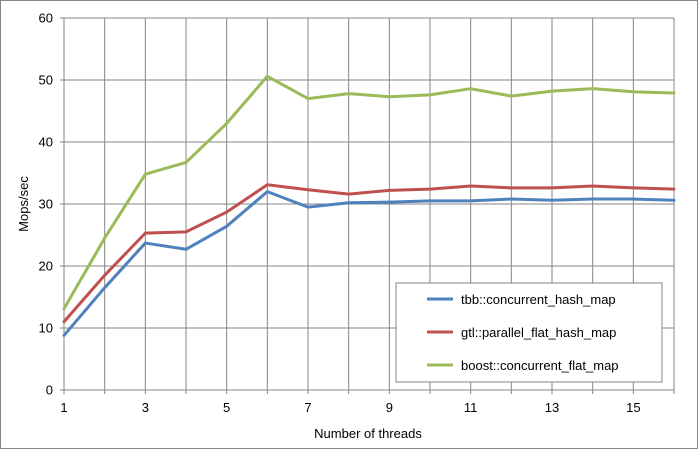 This screenshot has width=698, height=450. Describe the element at coordinates (307, 407) in the screenshot. I see `x-tick-label: 7` at that location.